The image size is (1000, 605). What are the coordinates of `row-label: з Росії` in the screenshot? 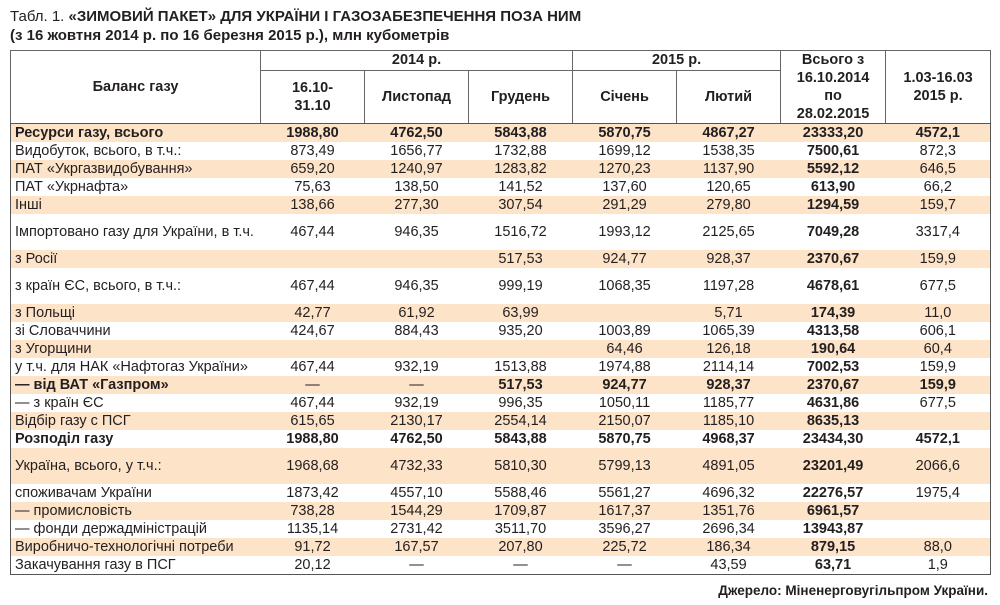 It's located at (135, 259).